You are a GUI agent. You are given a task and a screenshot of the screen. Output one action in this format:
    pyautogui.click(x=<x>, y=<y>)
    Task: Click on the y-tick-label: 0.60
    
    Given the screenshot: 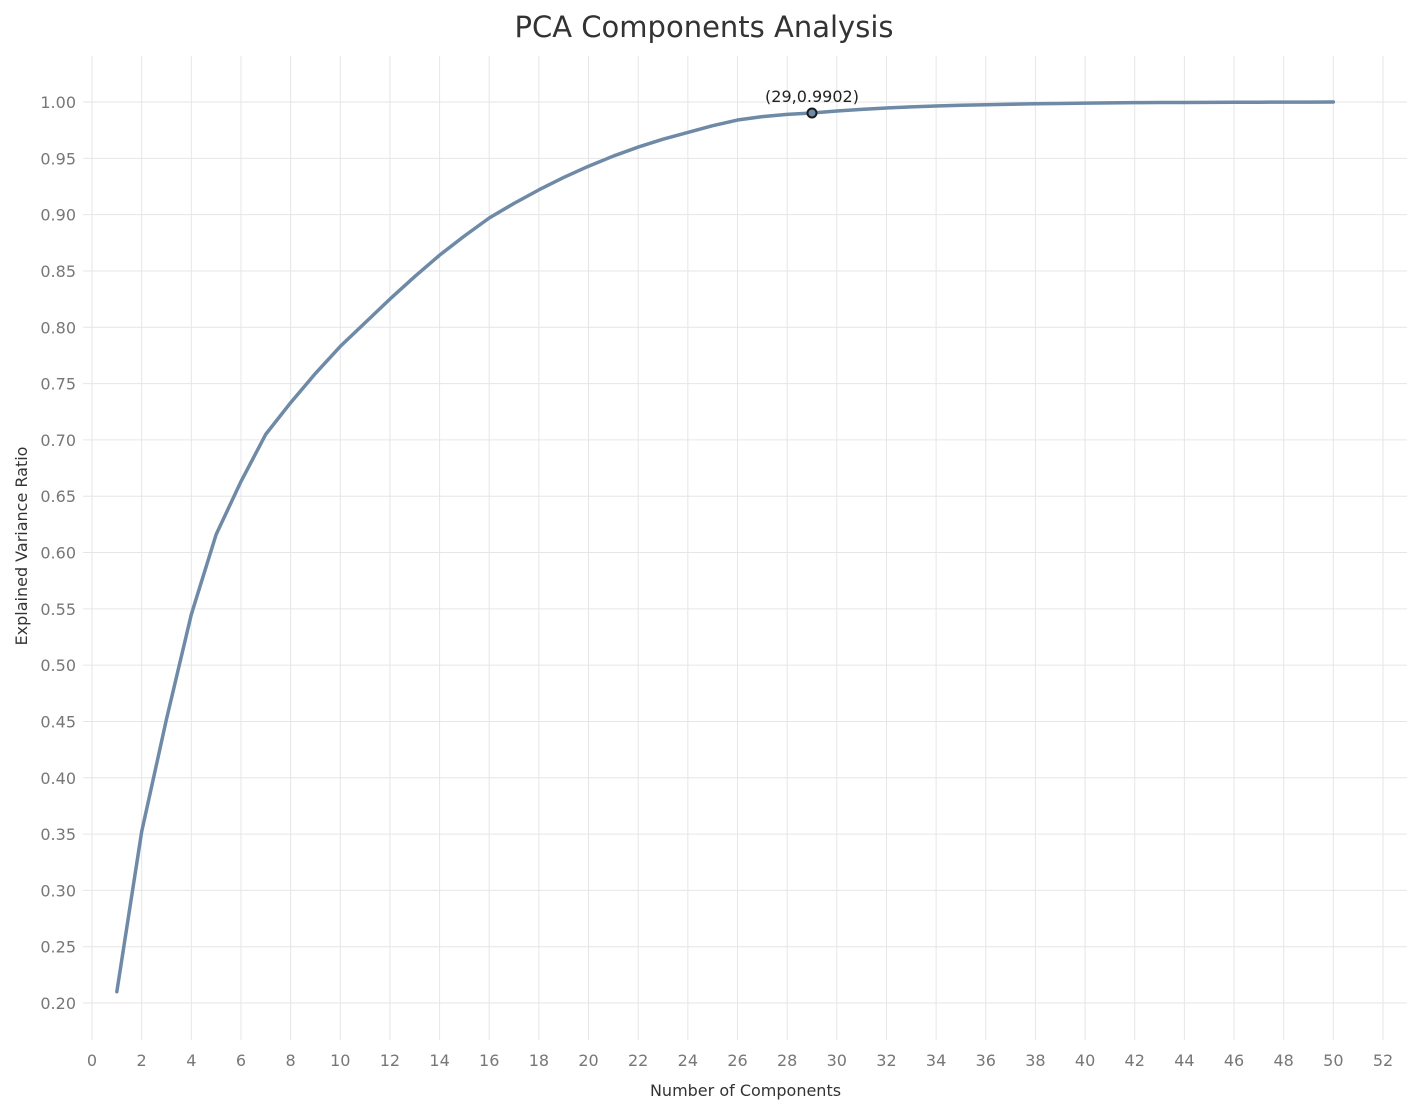 What is the action you would take?
    pyautogui.click(x=58, y=553)
    